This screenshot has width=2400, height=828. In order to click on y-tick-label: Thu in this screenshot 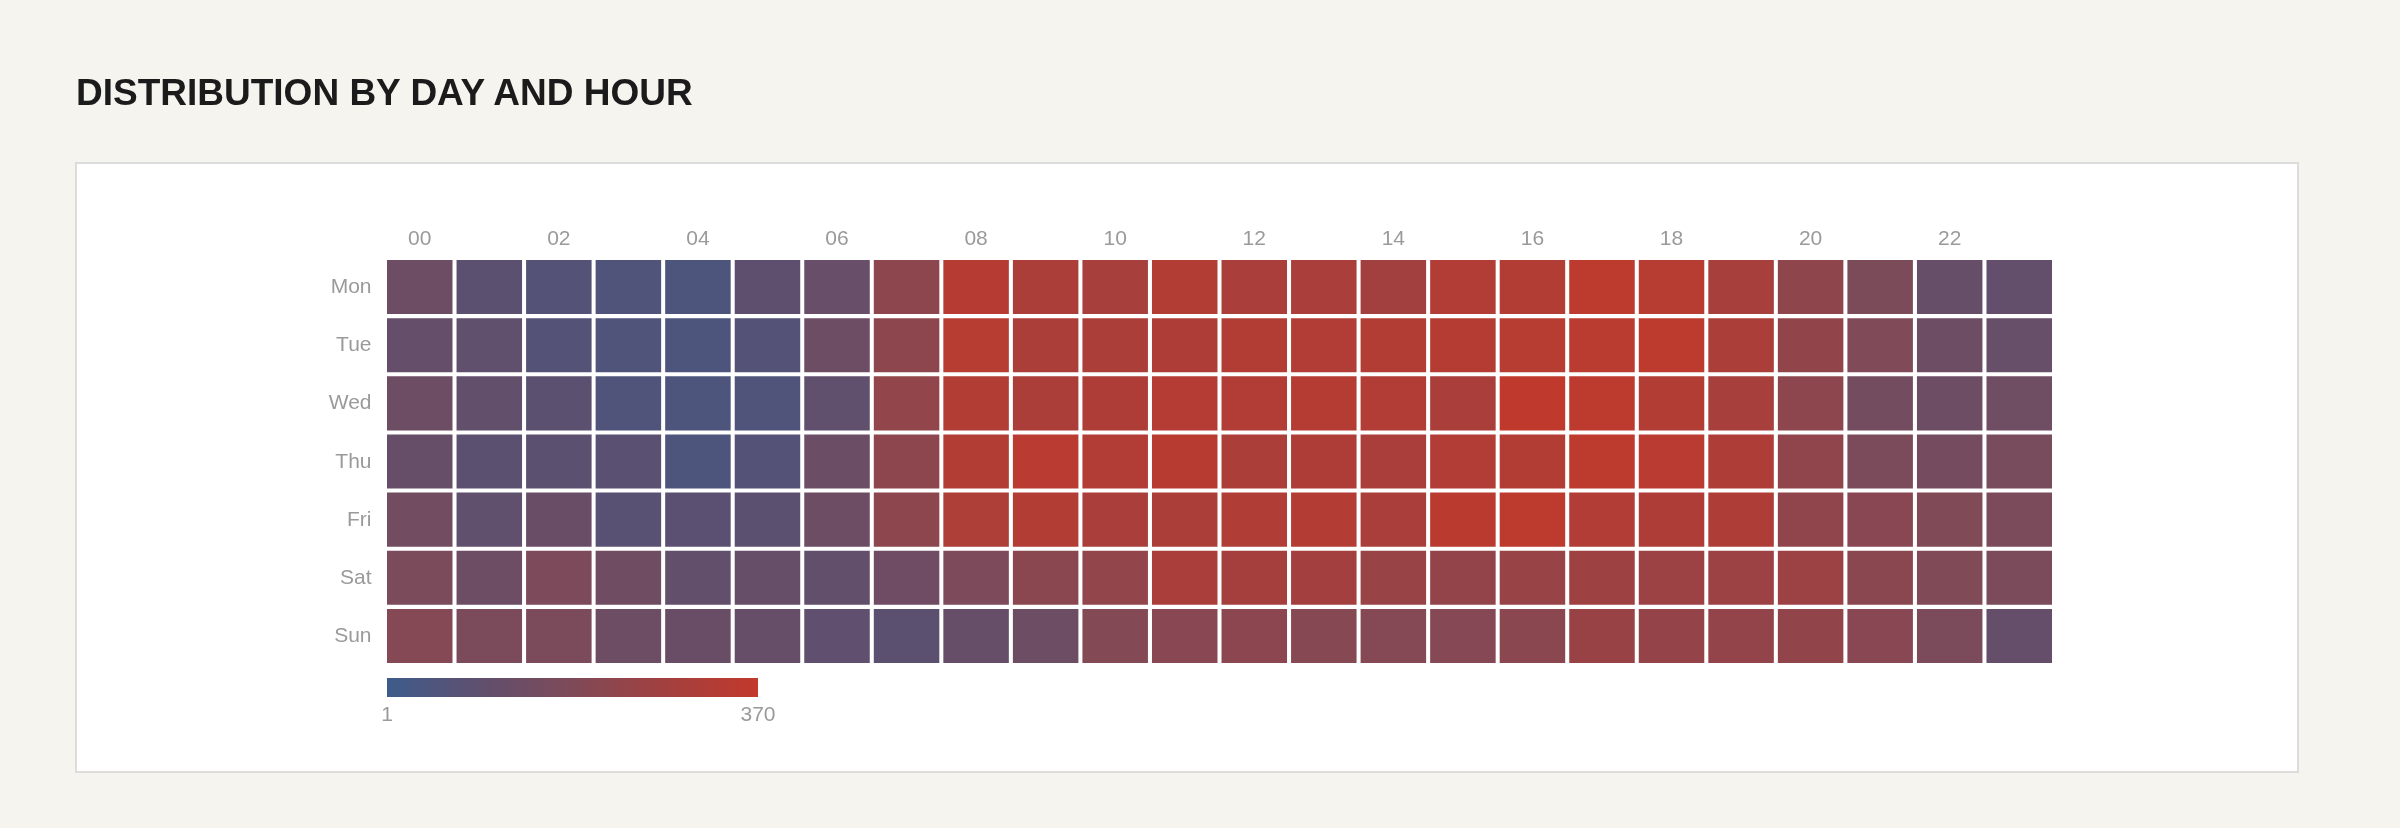, I will do `click(353, 460)`.